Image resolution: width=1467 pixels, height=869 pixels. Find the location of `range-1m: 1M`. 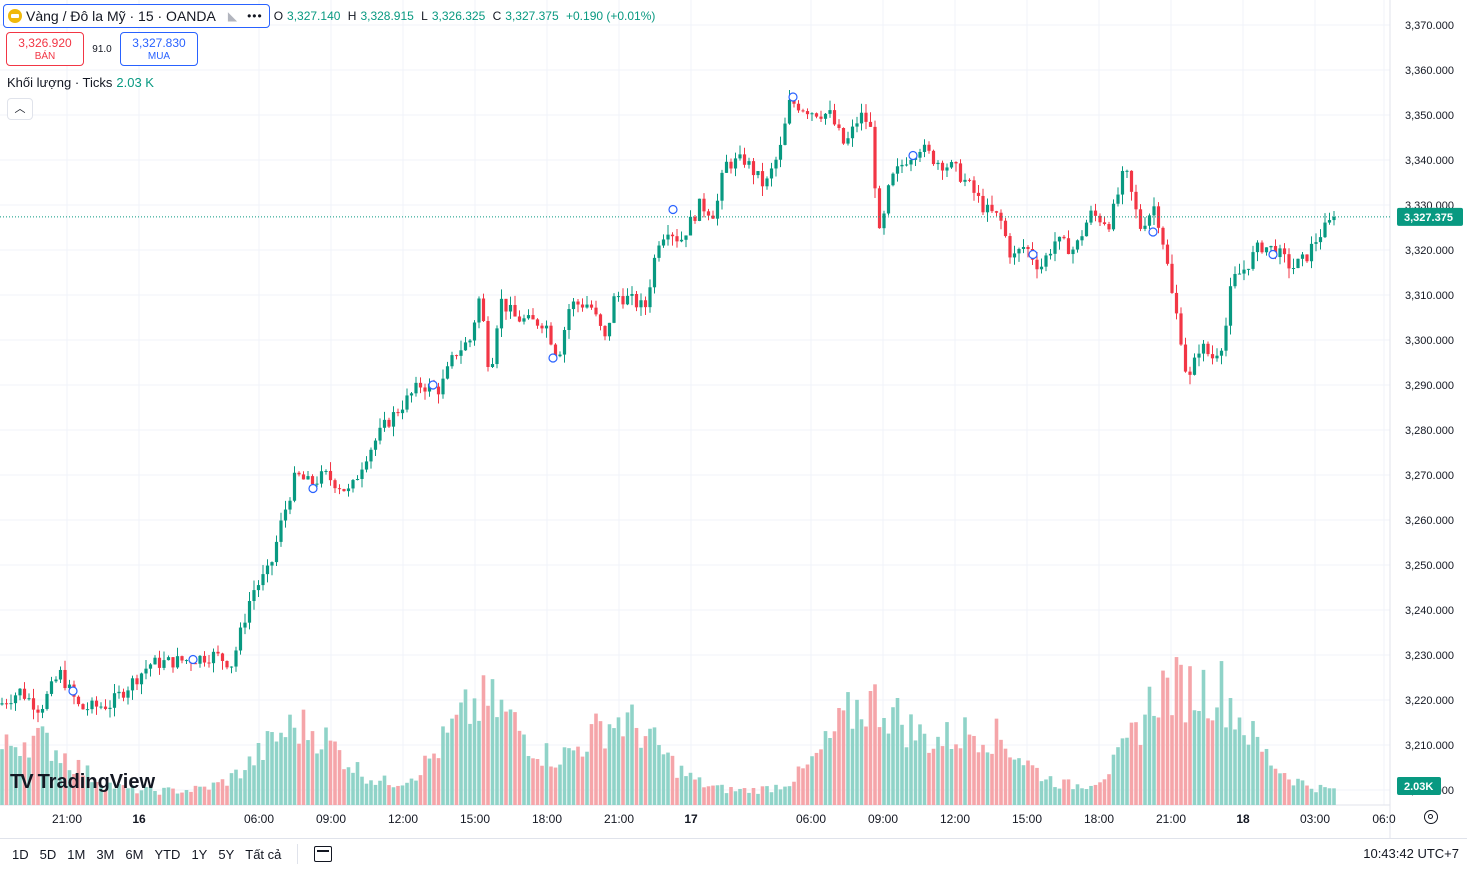

range-1m: 1M is located at coordinates (76, 854).